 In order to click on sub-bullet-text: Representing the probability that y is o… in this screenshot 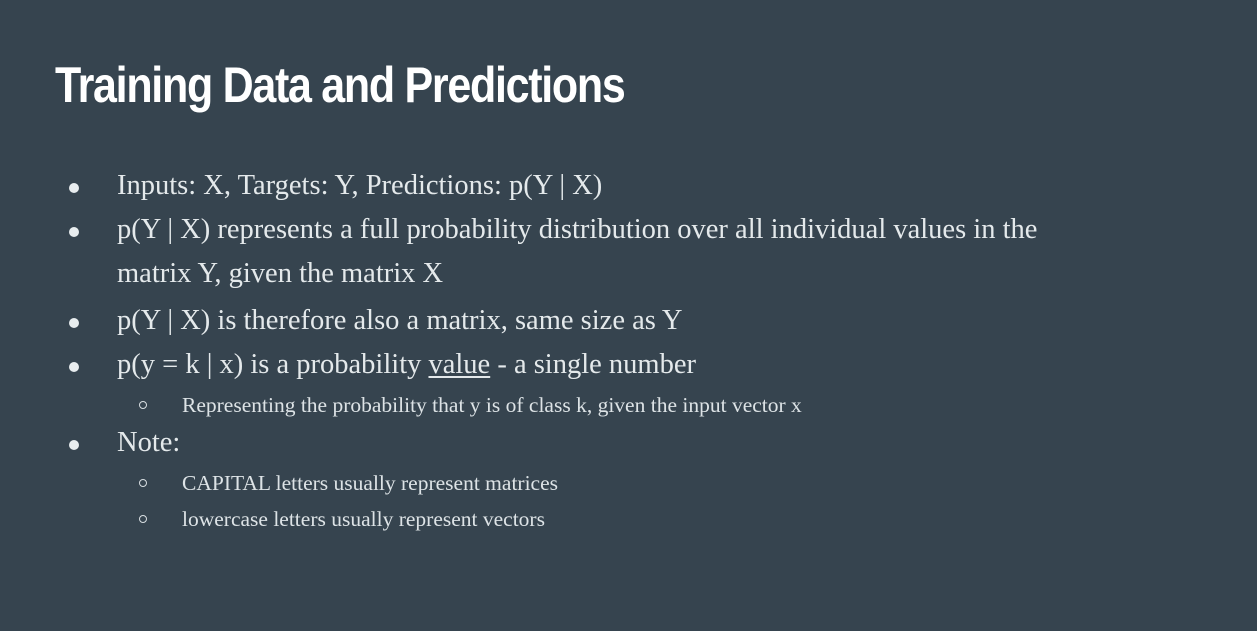, I will do `click(492, 405)`.